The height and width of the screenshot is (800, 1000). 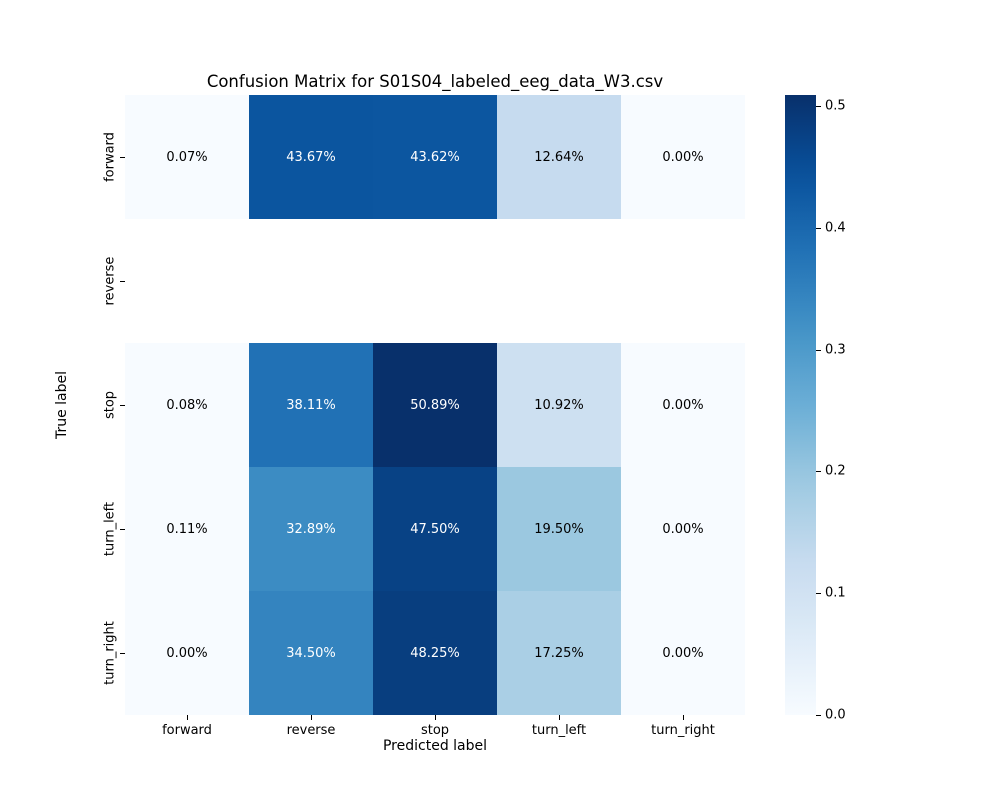 What do you see at coordinates (835, 593) in the screenshot?
I see `colorbar-tick-label: 0.1` at bounding box center [835, 593].